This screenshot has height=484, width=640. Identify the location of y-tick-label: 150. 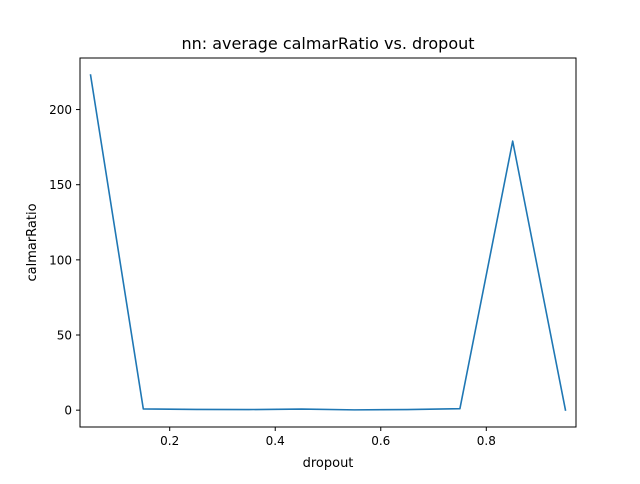
(60, 185).